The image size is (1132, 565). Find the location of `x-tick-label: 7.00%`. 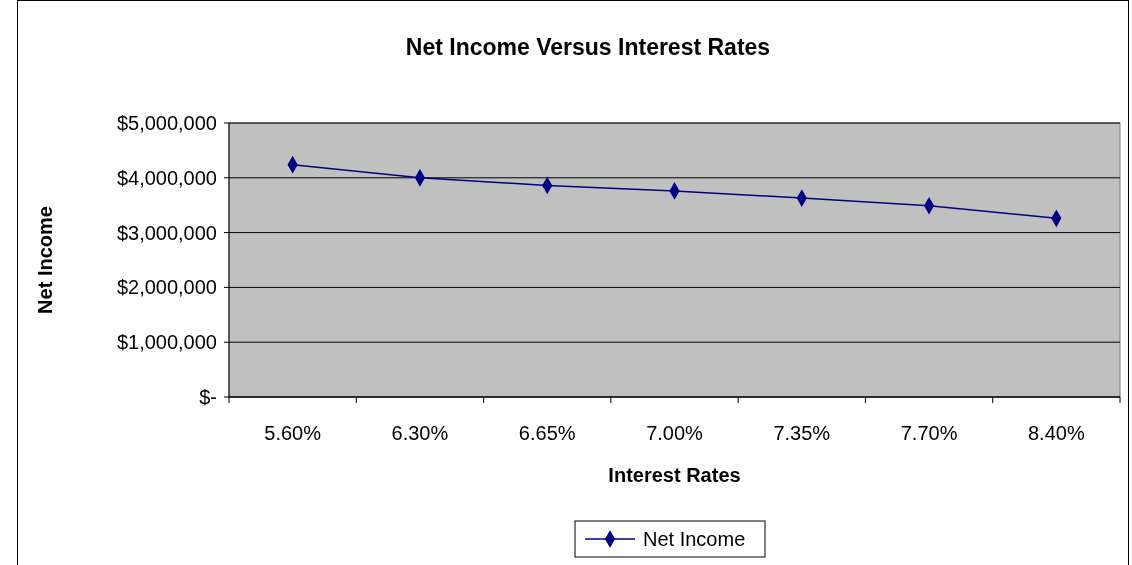

x-tick-label: 7.00% is located at coordinates (675, 433).